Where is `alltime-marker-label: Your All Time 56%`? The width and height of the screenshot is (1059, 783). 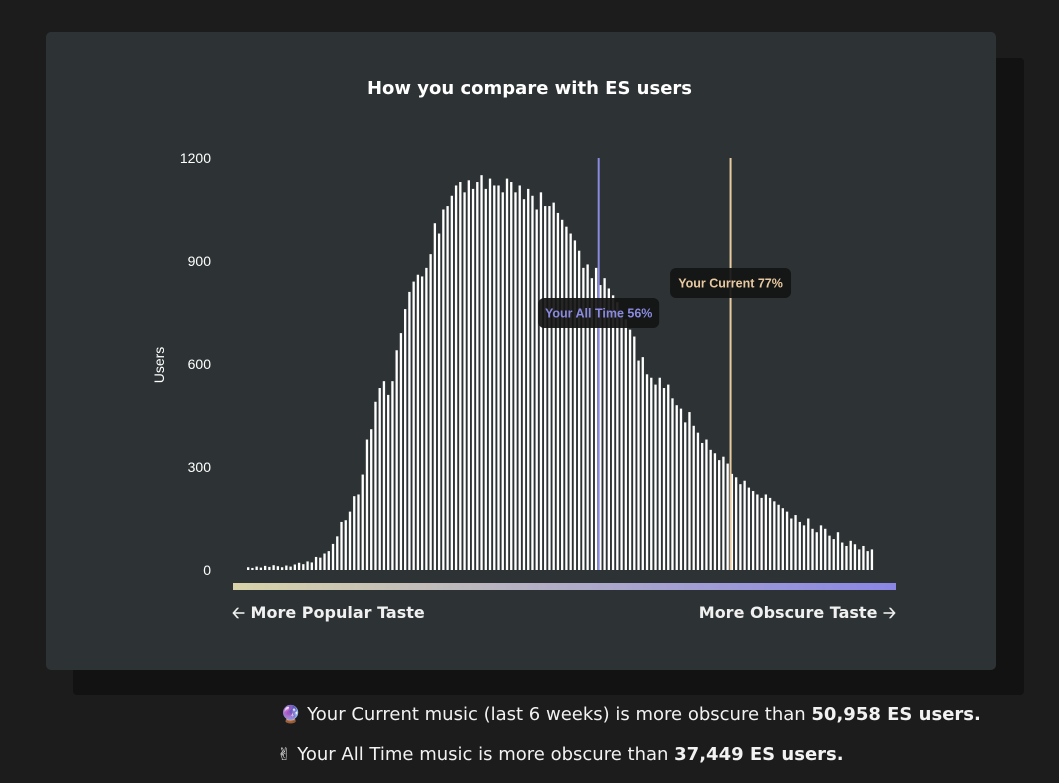
alltime-marker-label: Your All Time 56% is located at coordinates (598, 314).